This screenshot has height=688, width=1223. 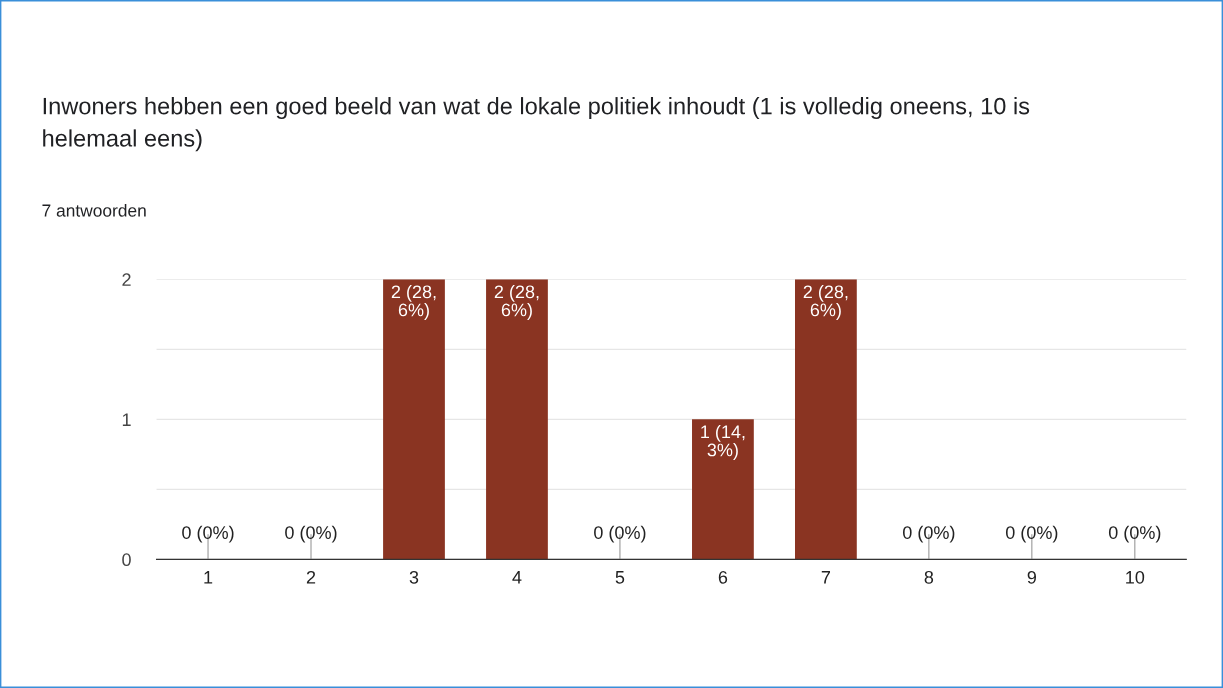 I want to click on x-tick-label: 9, so click(x=1032, y=577).